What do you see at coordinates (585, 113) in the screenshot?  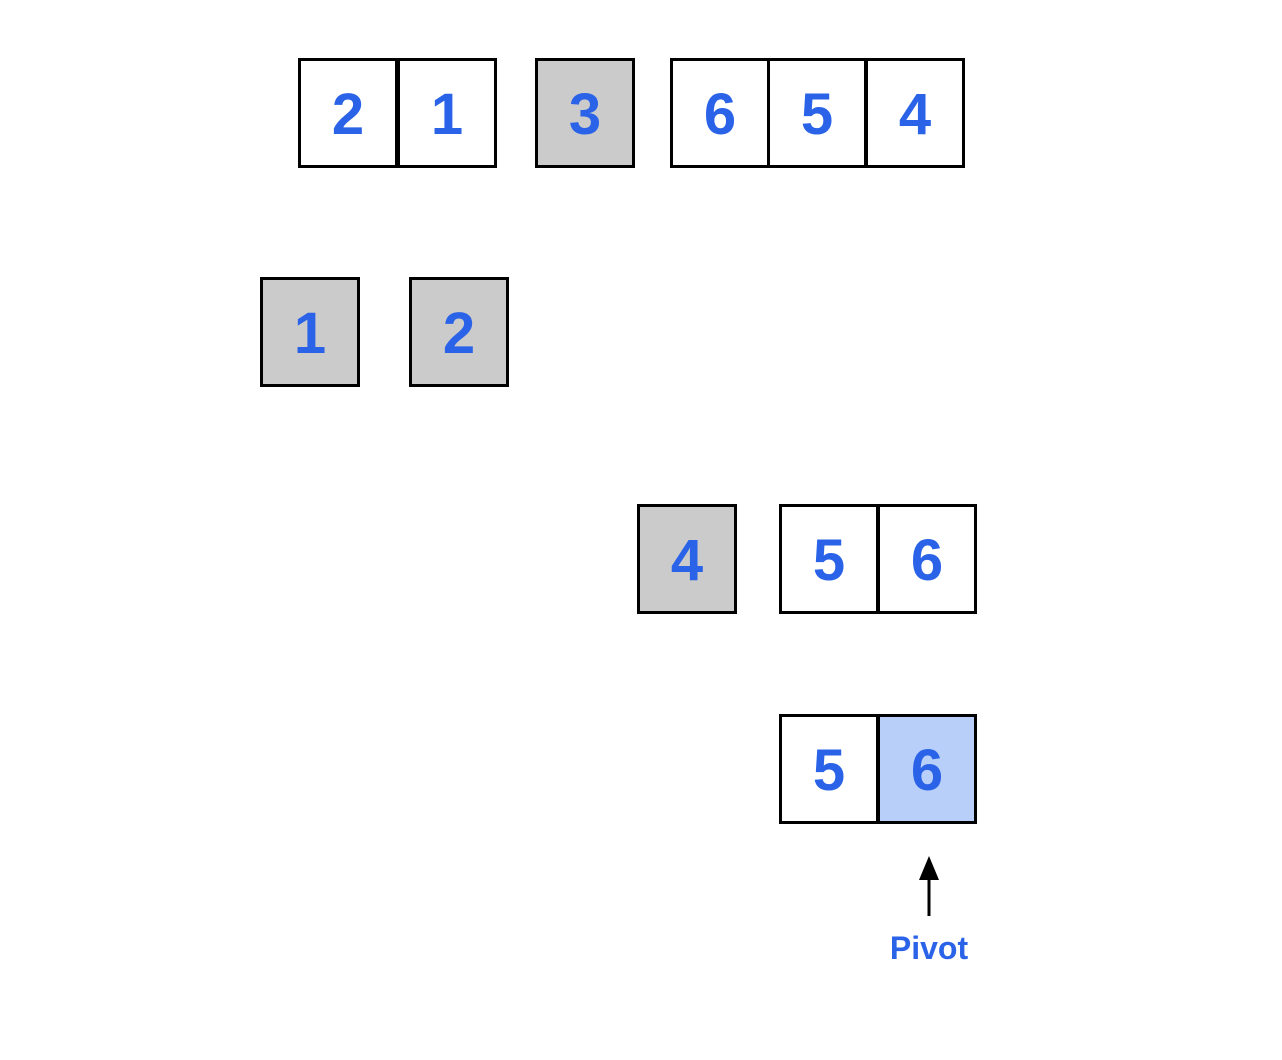 I see `array-cell: 3` at bounding box center [585, 113].